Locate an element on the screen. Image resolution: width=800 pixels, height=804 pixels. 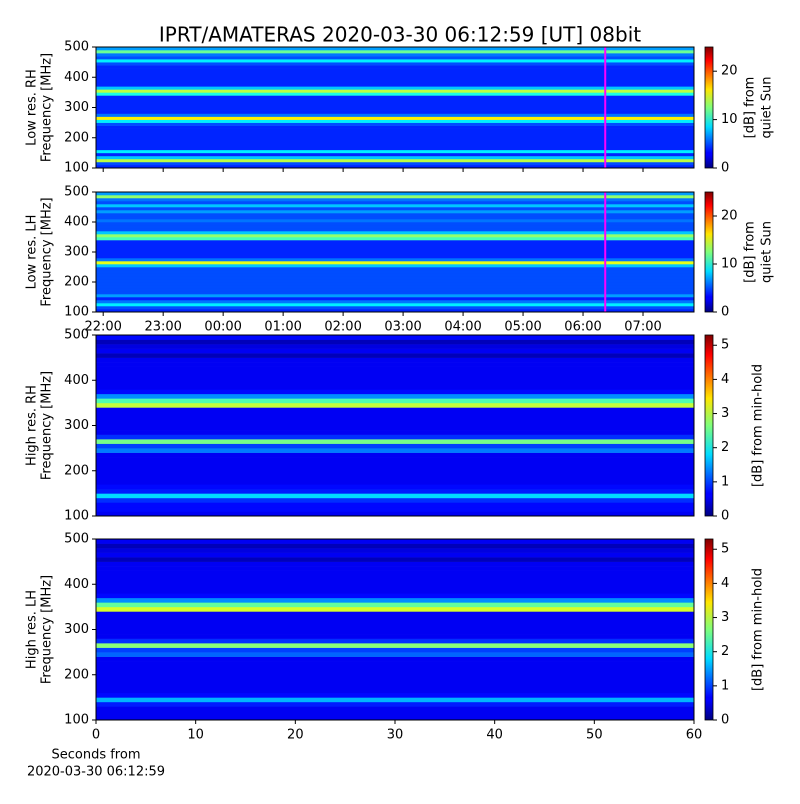
colorbar-label: quiet Sun is located at coordinates (767, 107).